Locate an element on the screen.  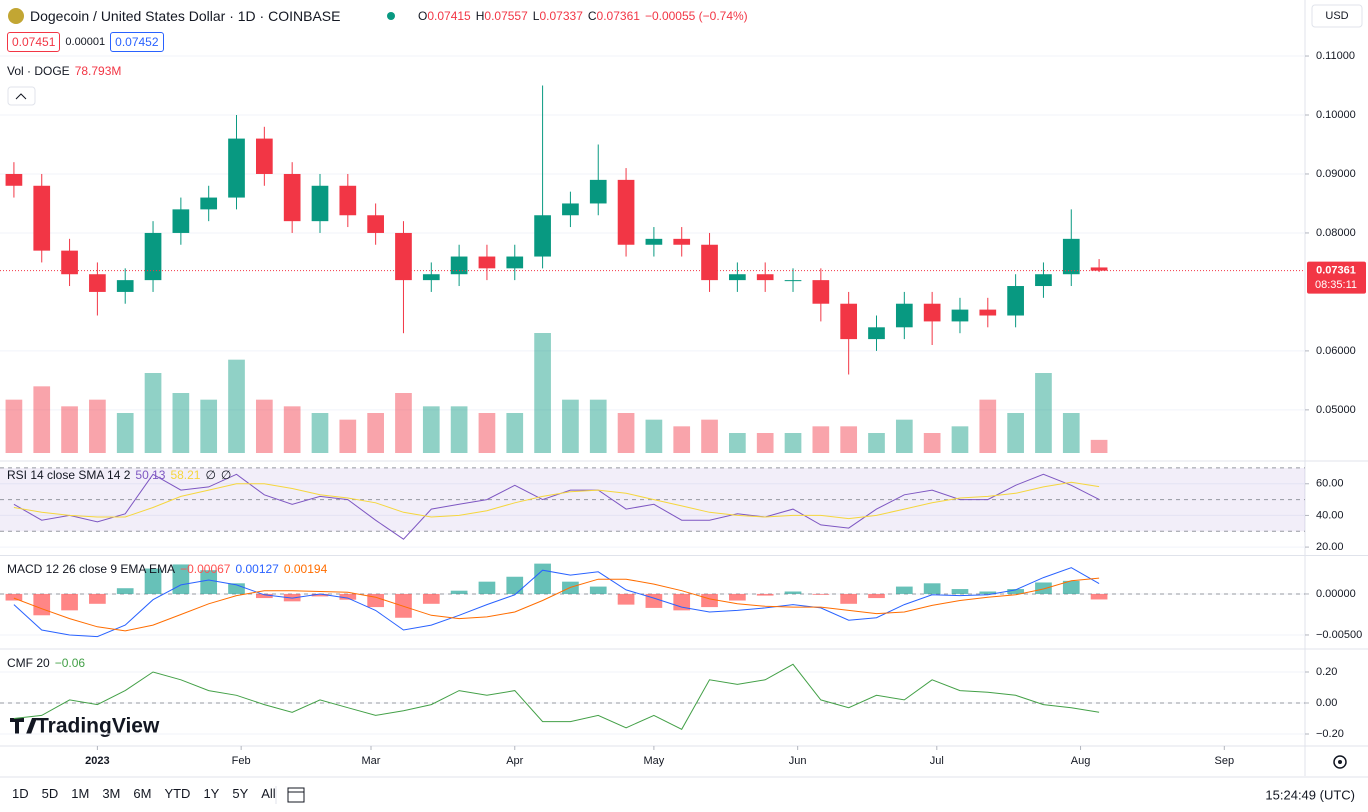
y-tick-label: 0.05000 is located at coordinates (1336, 410).